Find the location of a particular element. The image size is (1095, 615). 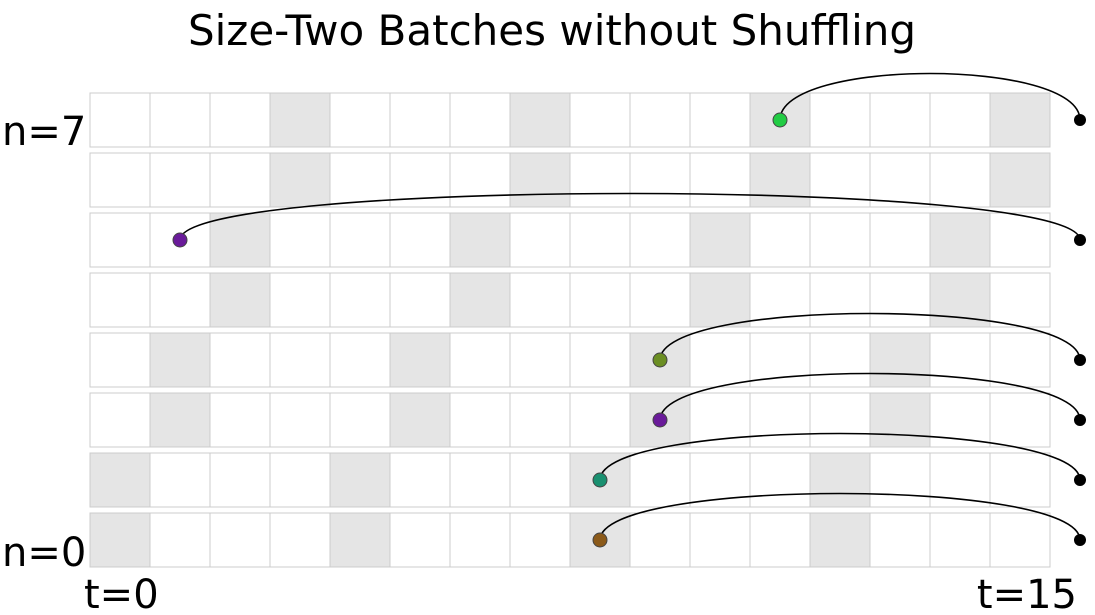

cell-r2-t6 is located at coordinates (480, 420).